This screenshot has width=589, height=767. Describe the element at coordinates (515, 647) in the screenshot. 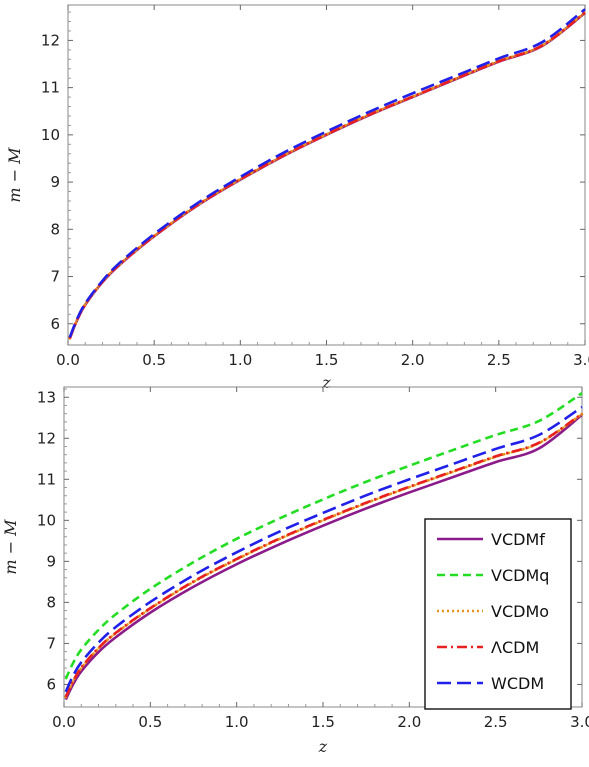

I see `legend-label: ΛCDM` at that location.